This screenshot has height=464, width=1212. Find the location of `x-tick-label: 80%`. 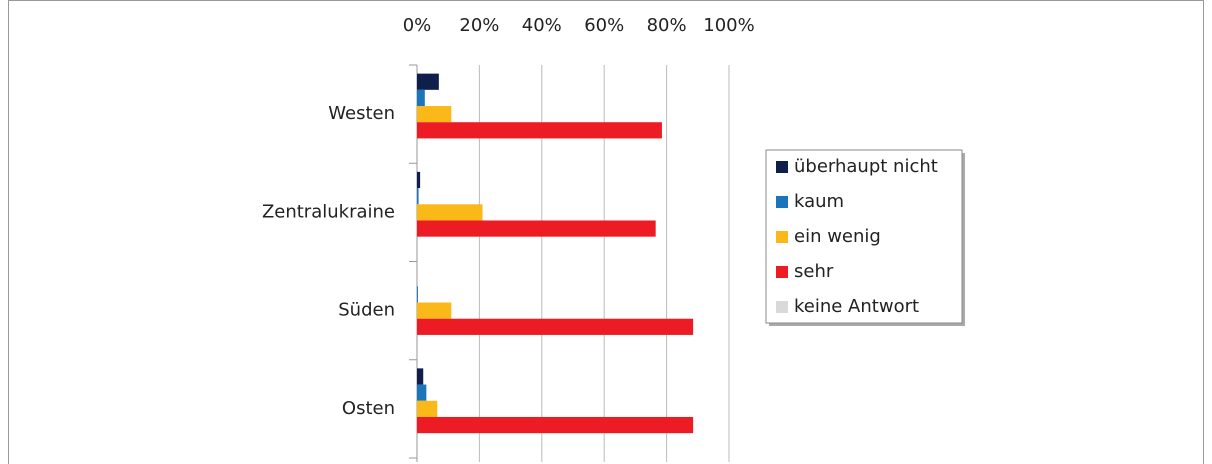

x-tick-label: 80% is located at coordinates (667, 25).